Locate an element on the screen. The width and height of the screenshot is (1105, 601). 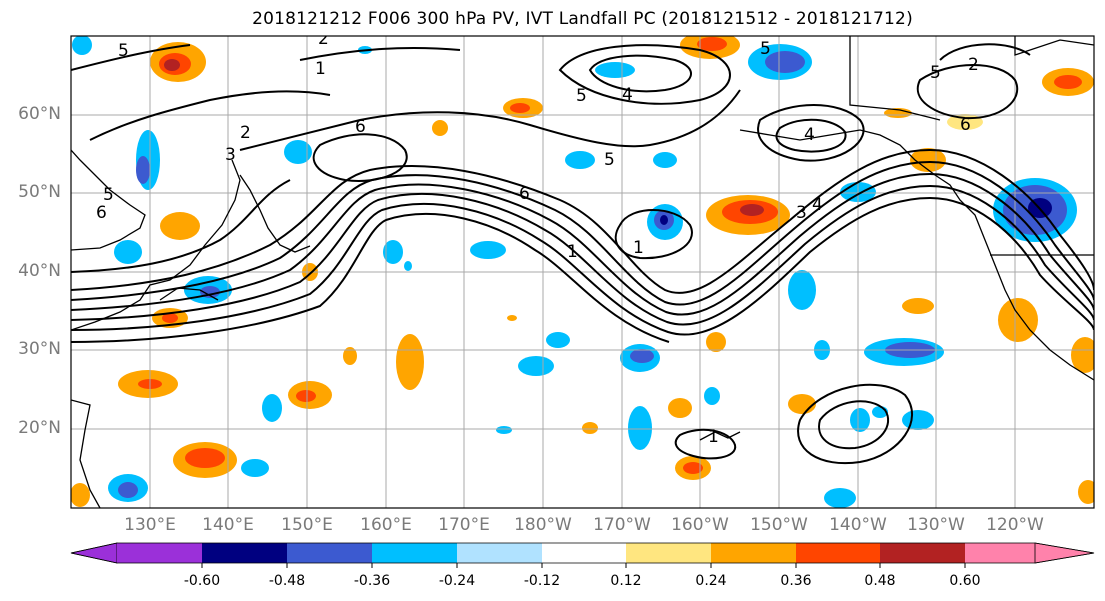
lon-label: 160°E is located at coordinates (386, 525).